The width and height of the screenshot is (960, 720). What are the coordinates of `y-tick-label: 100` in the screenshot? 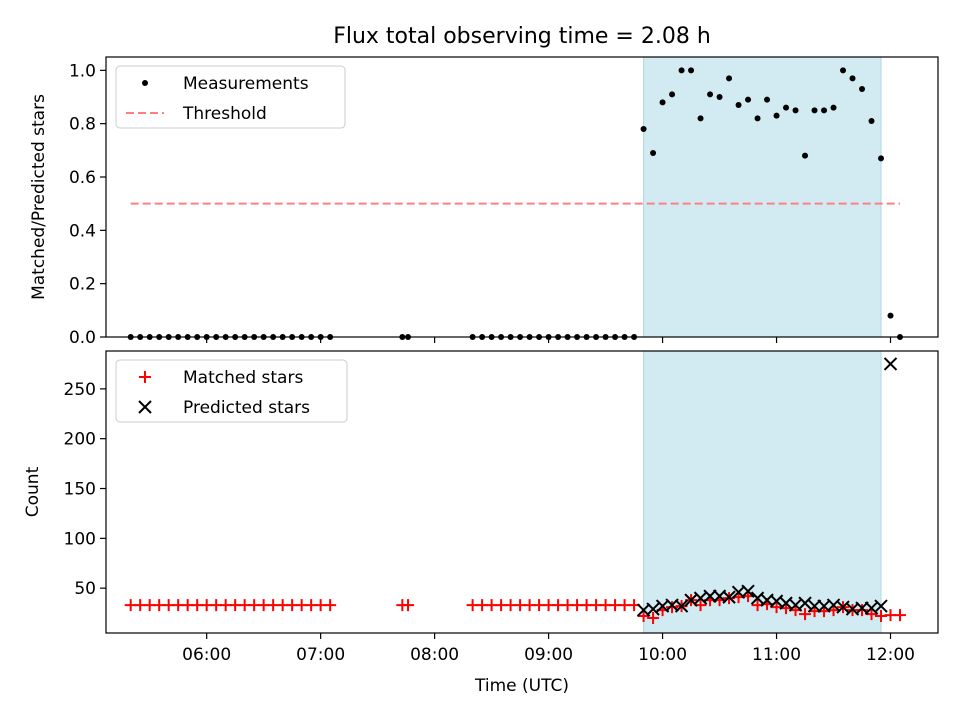 It's located at (80, 539).